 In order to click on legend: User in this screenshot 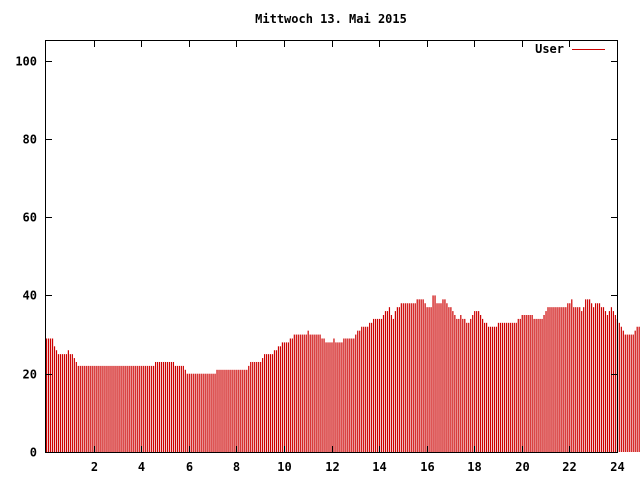, I will do `click(570, 49)`.